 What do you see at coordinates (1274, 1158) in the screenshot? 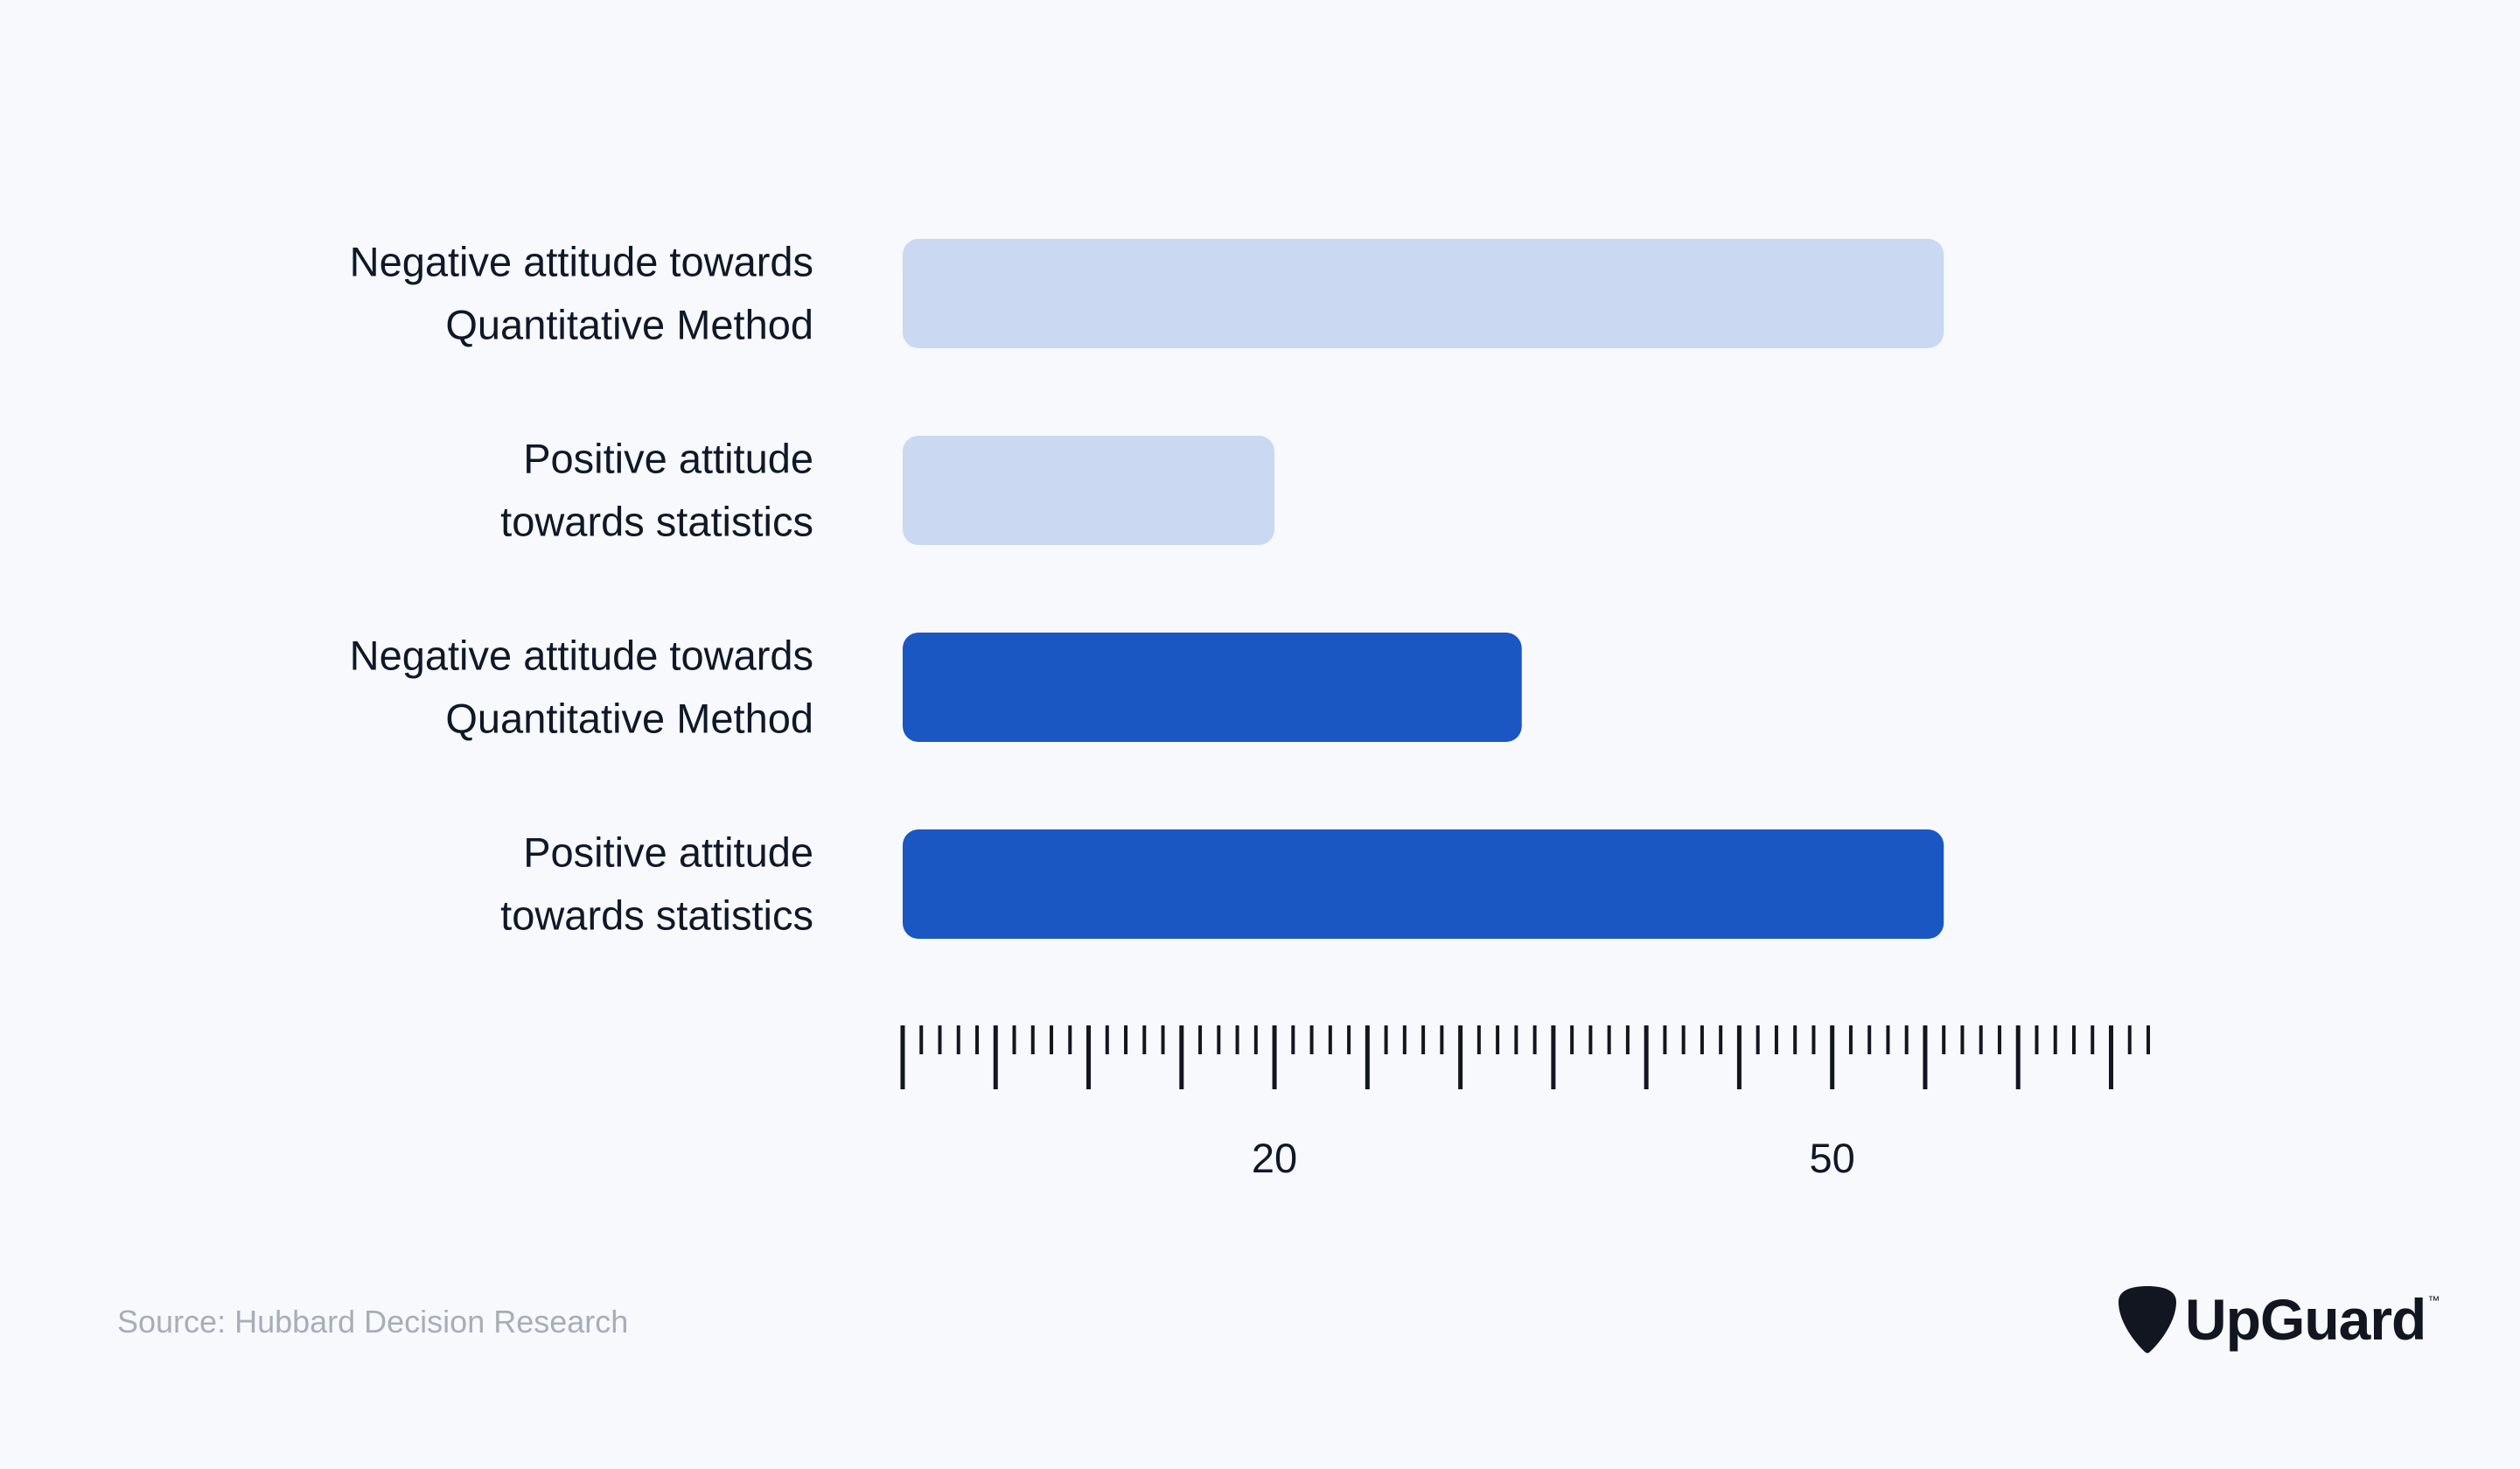
I see `tick-label-20: 20` at bounding box center [1274, 1158].